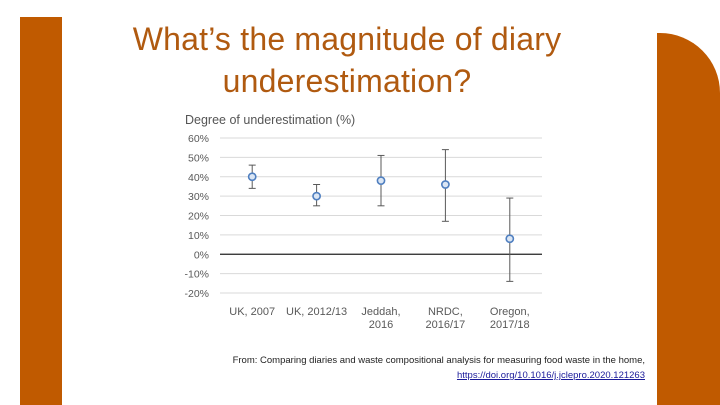  Describe the element at coordinates (510, 312) in the screenshot. I see `x-tick-label-line: Oregon,` at that location.